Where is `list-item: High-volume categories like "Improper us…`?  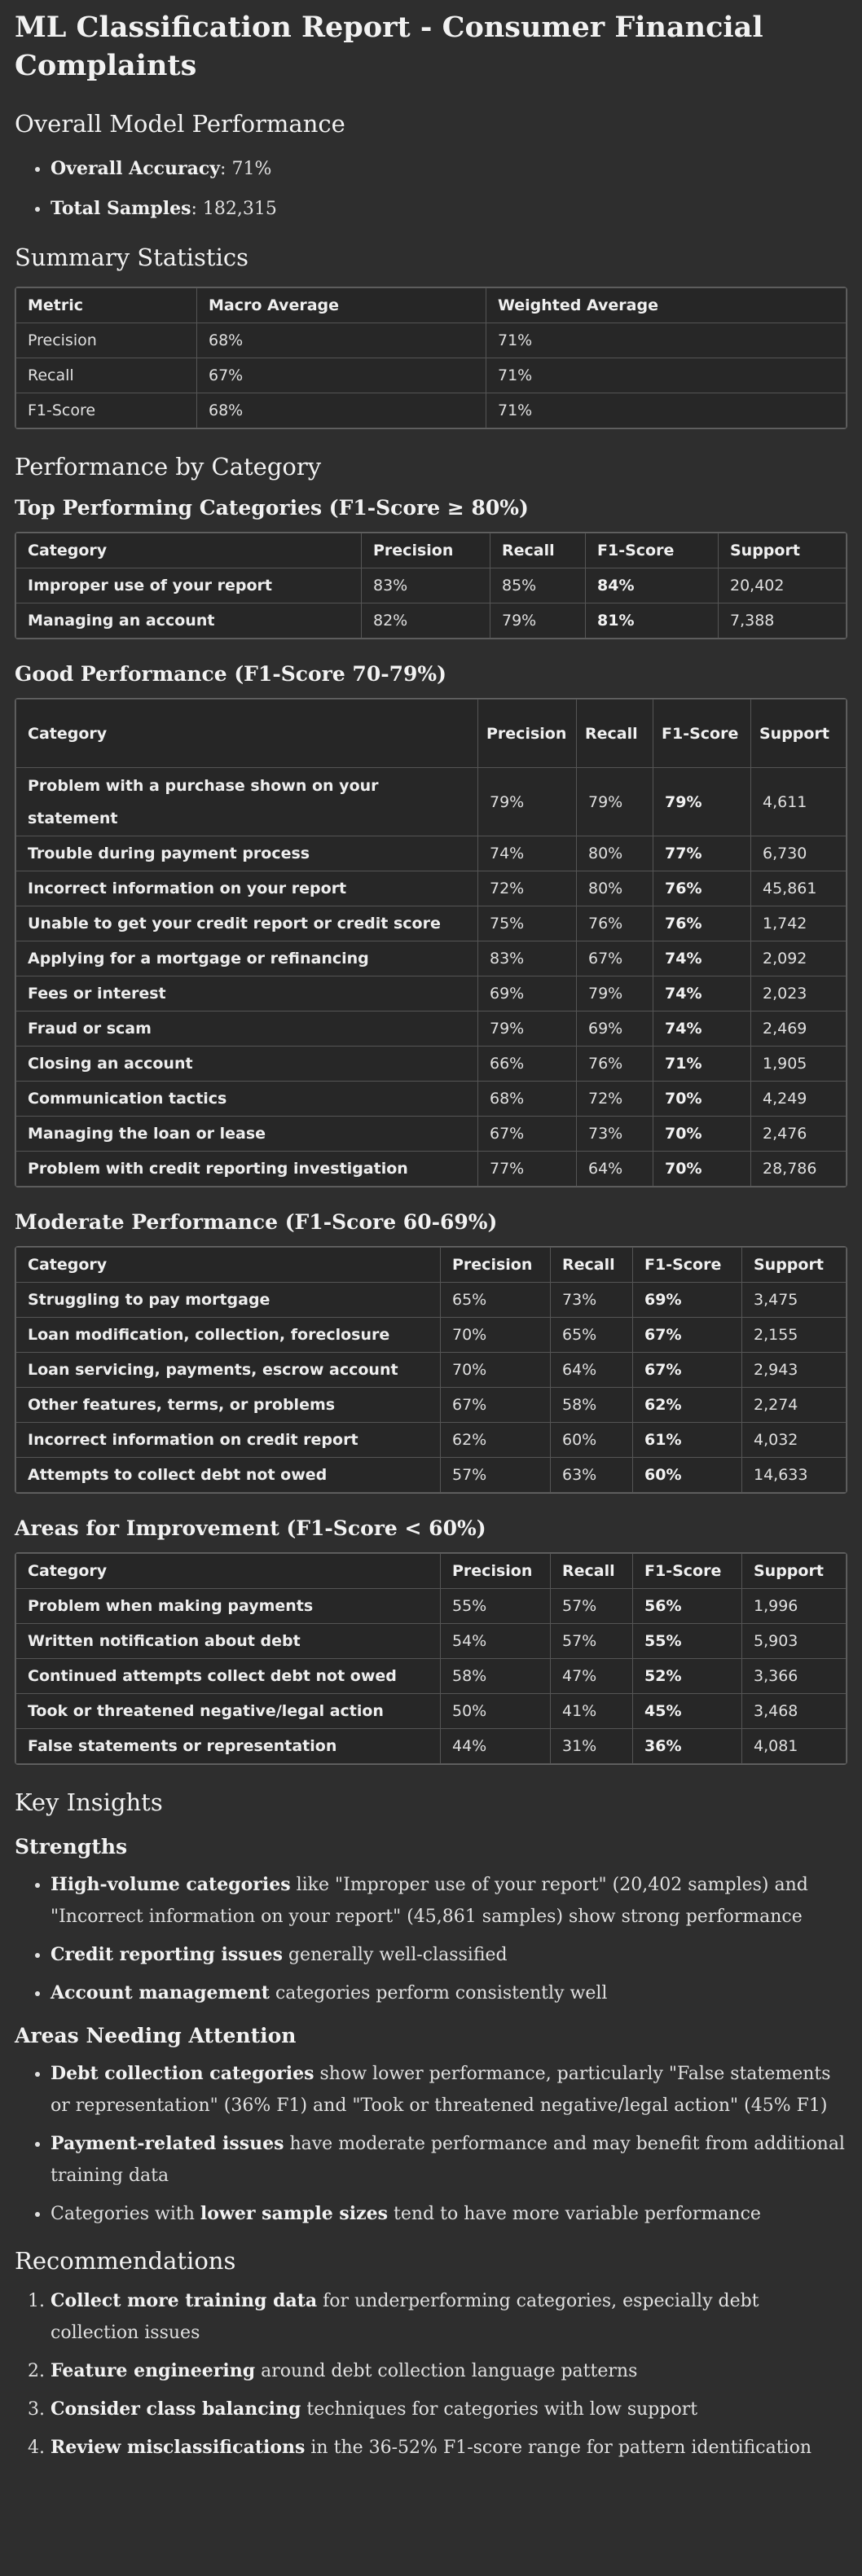 list-item: High-volume categories like "Improper us… is located at coordinates (449, 1901).